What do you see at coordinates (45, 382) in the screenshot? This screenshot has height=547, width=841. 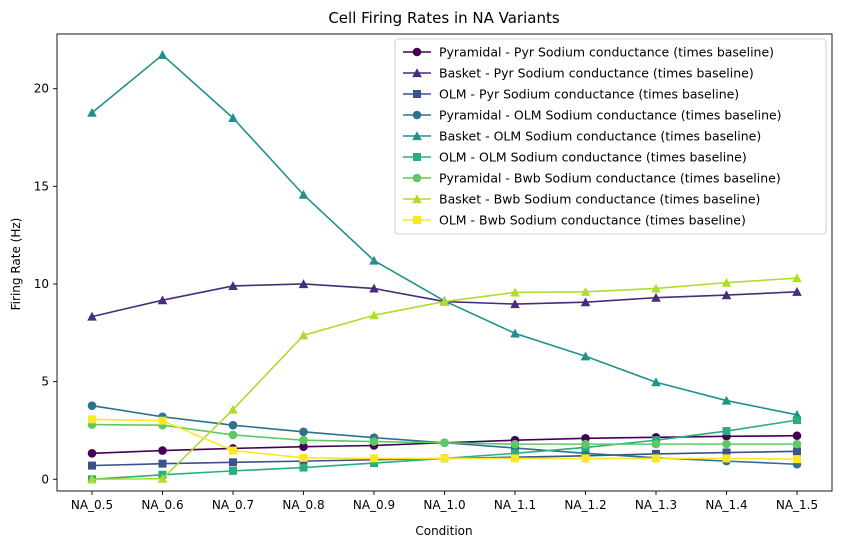 I see `y-tick-label: 5` at bounding box center [45, 382].